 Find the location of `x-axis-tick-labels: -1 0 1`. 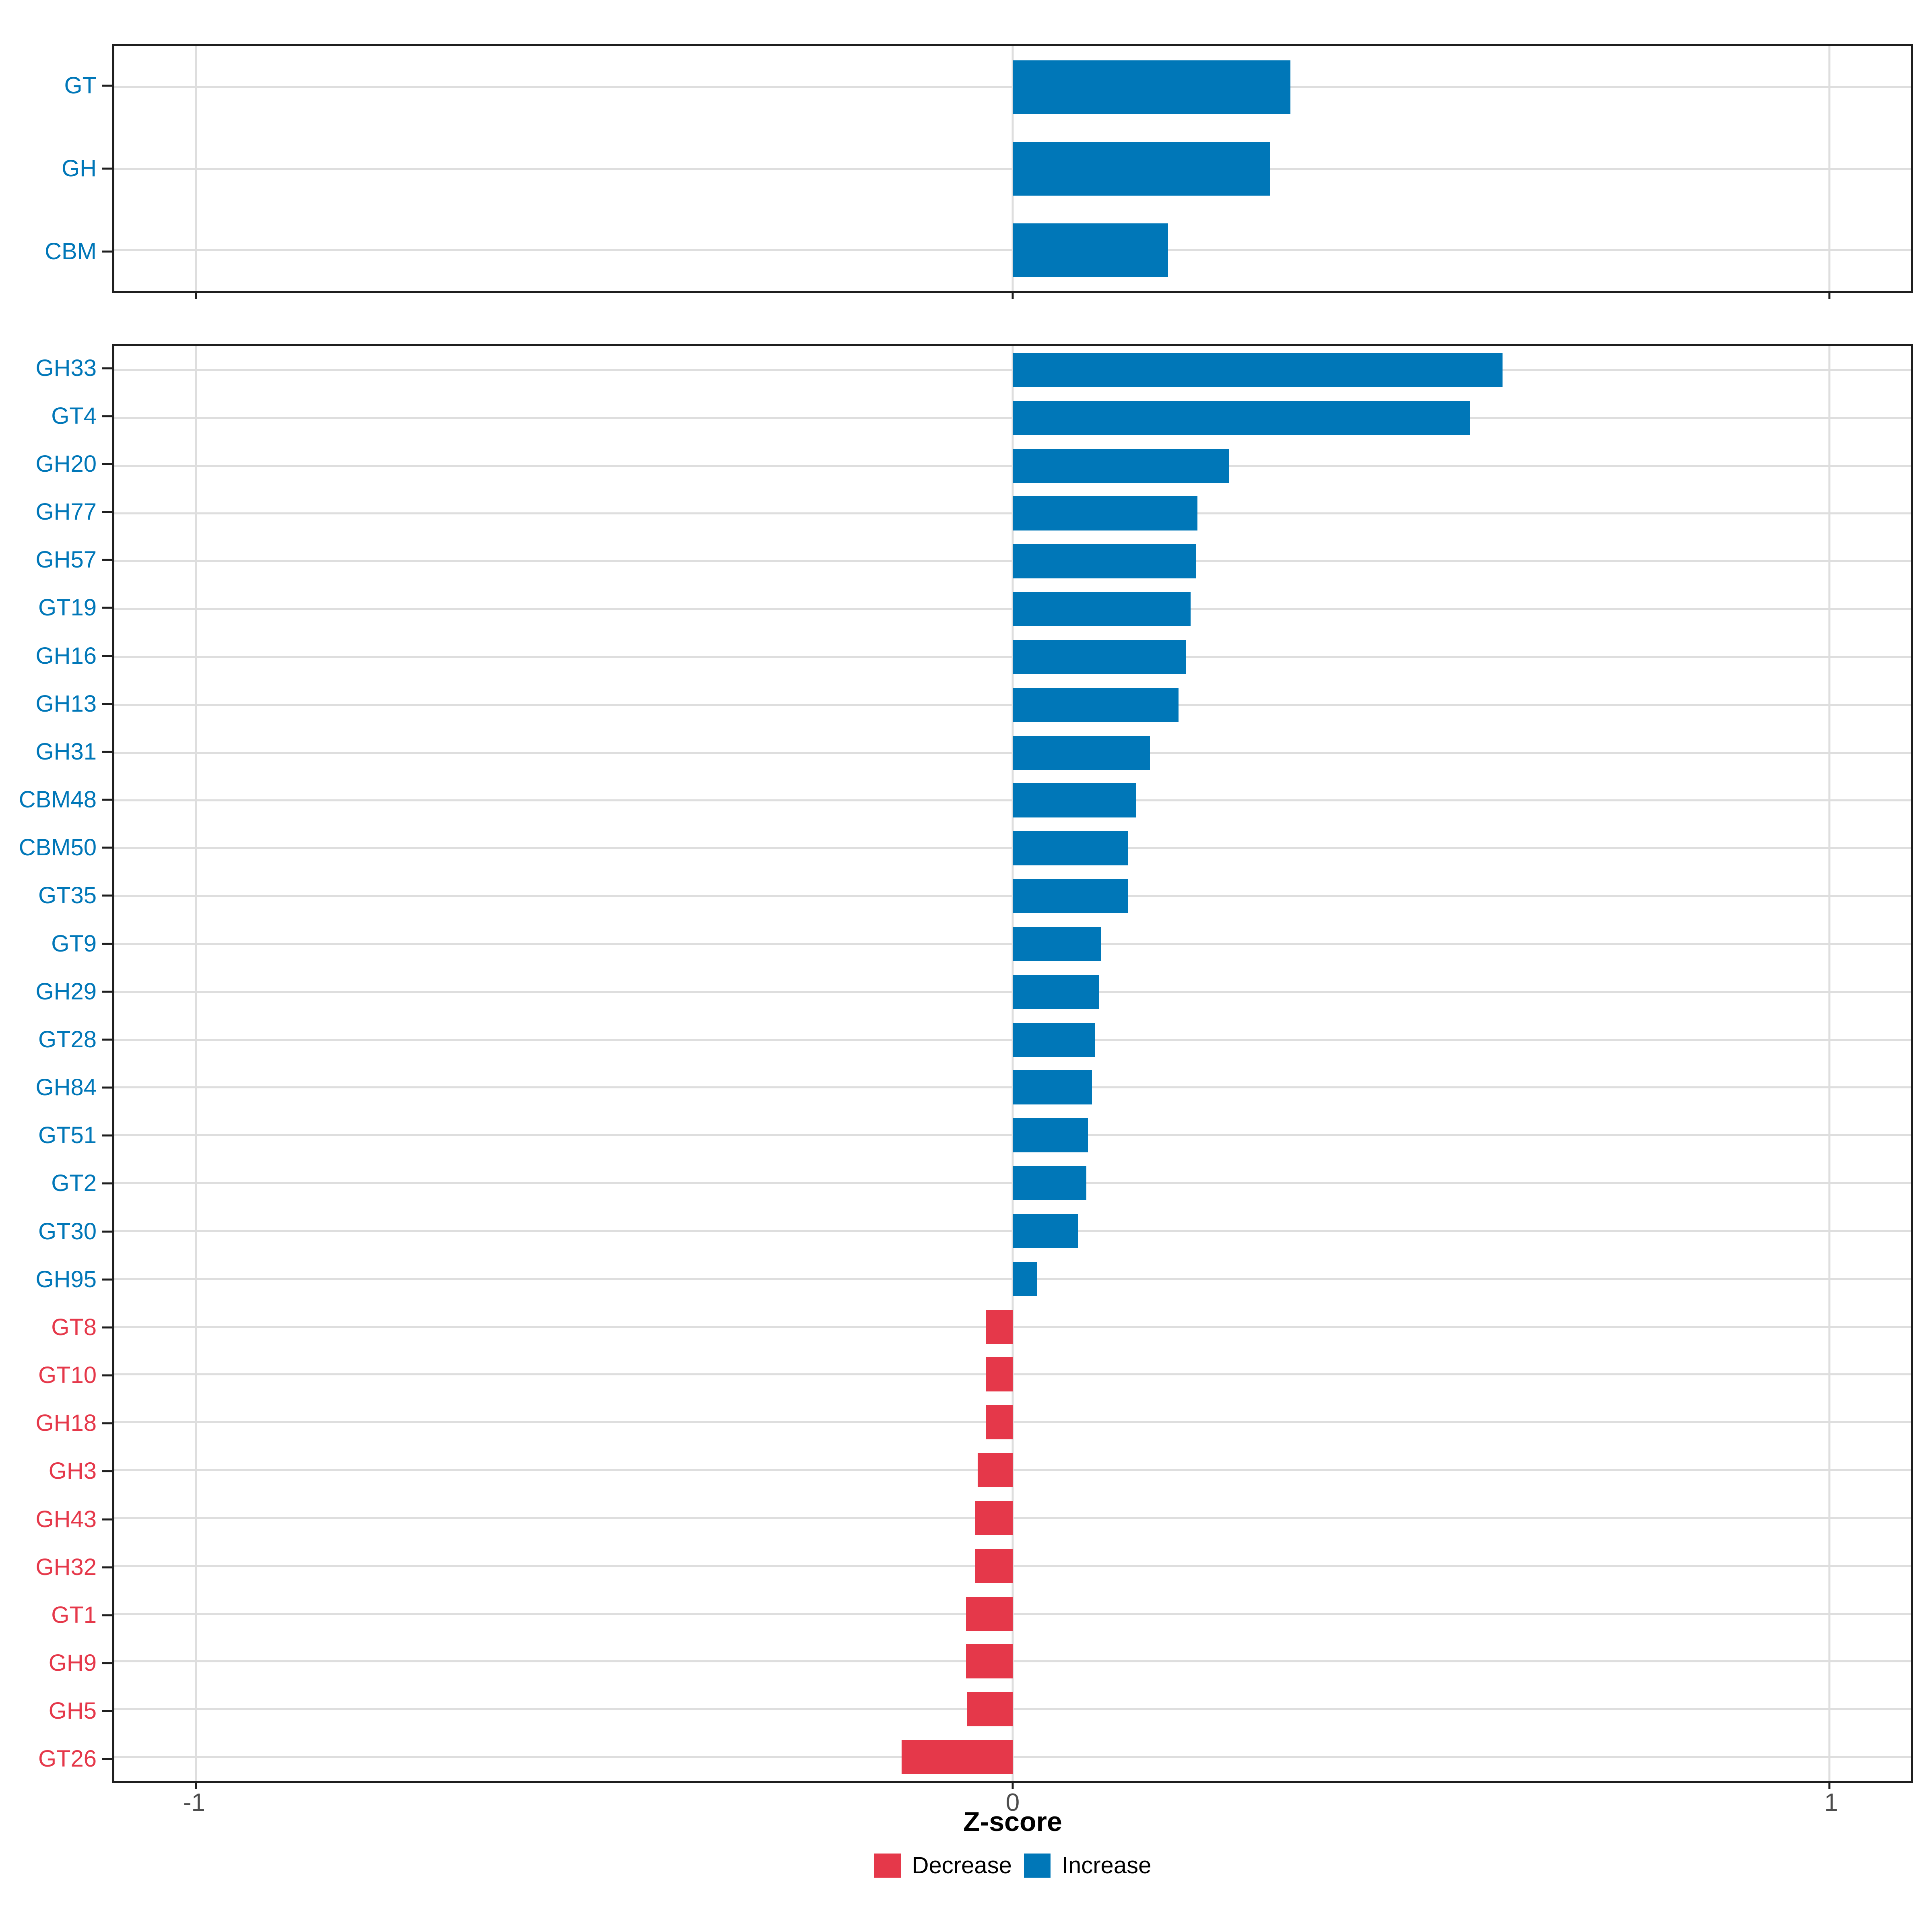

x-axis-tick-labels: -1 0 1 is located at coordinates (1012, 1804).